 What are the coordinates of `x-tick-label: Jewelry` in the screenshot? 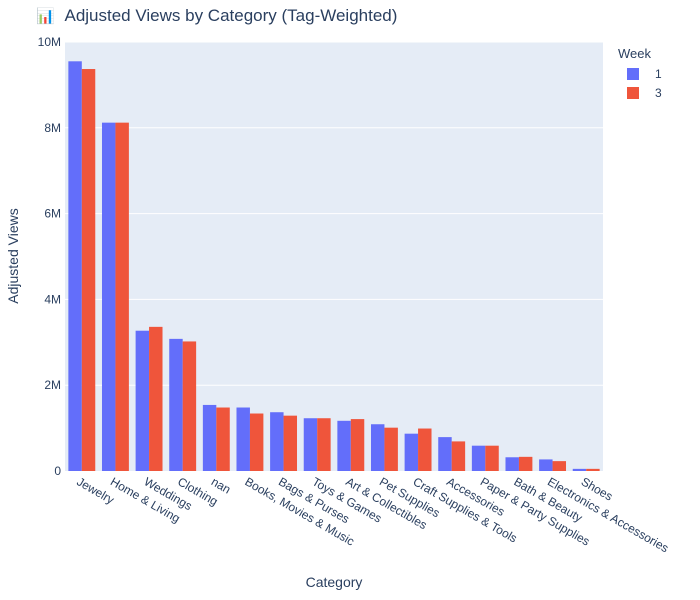 It's located at (95, 490).